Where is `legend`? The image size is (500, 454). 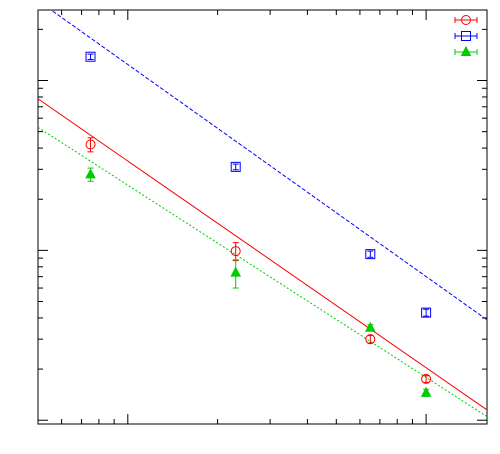
legend is located at coordinates (466, 35).